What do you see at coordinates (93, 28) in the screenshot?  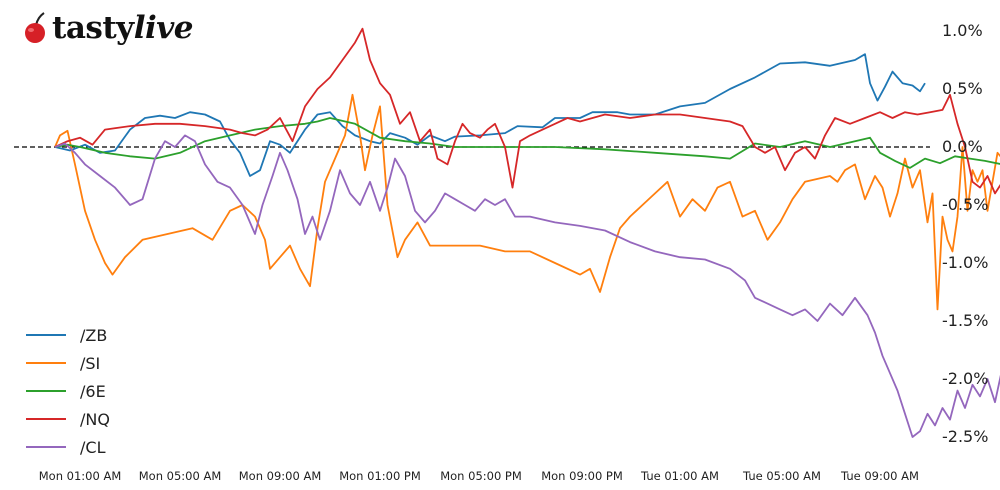 I see `logo-text-tasty: tasty` at bounding box center [93, 28].